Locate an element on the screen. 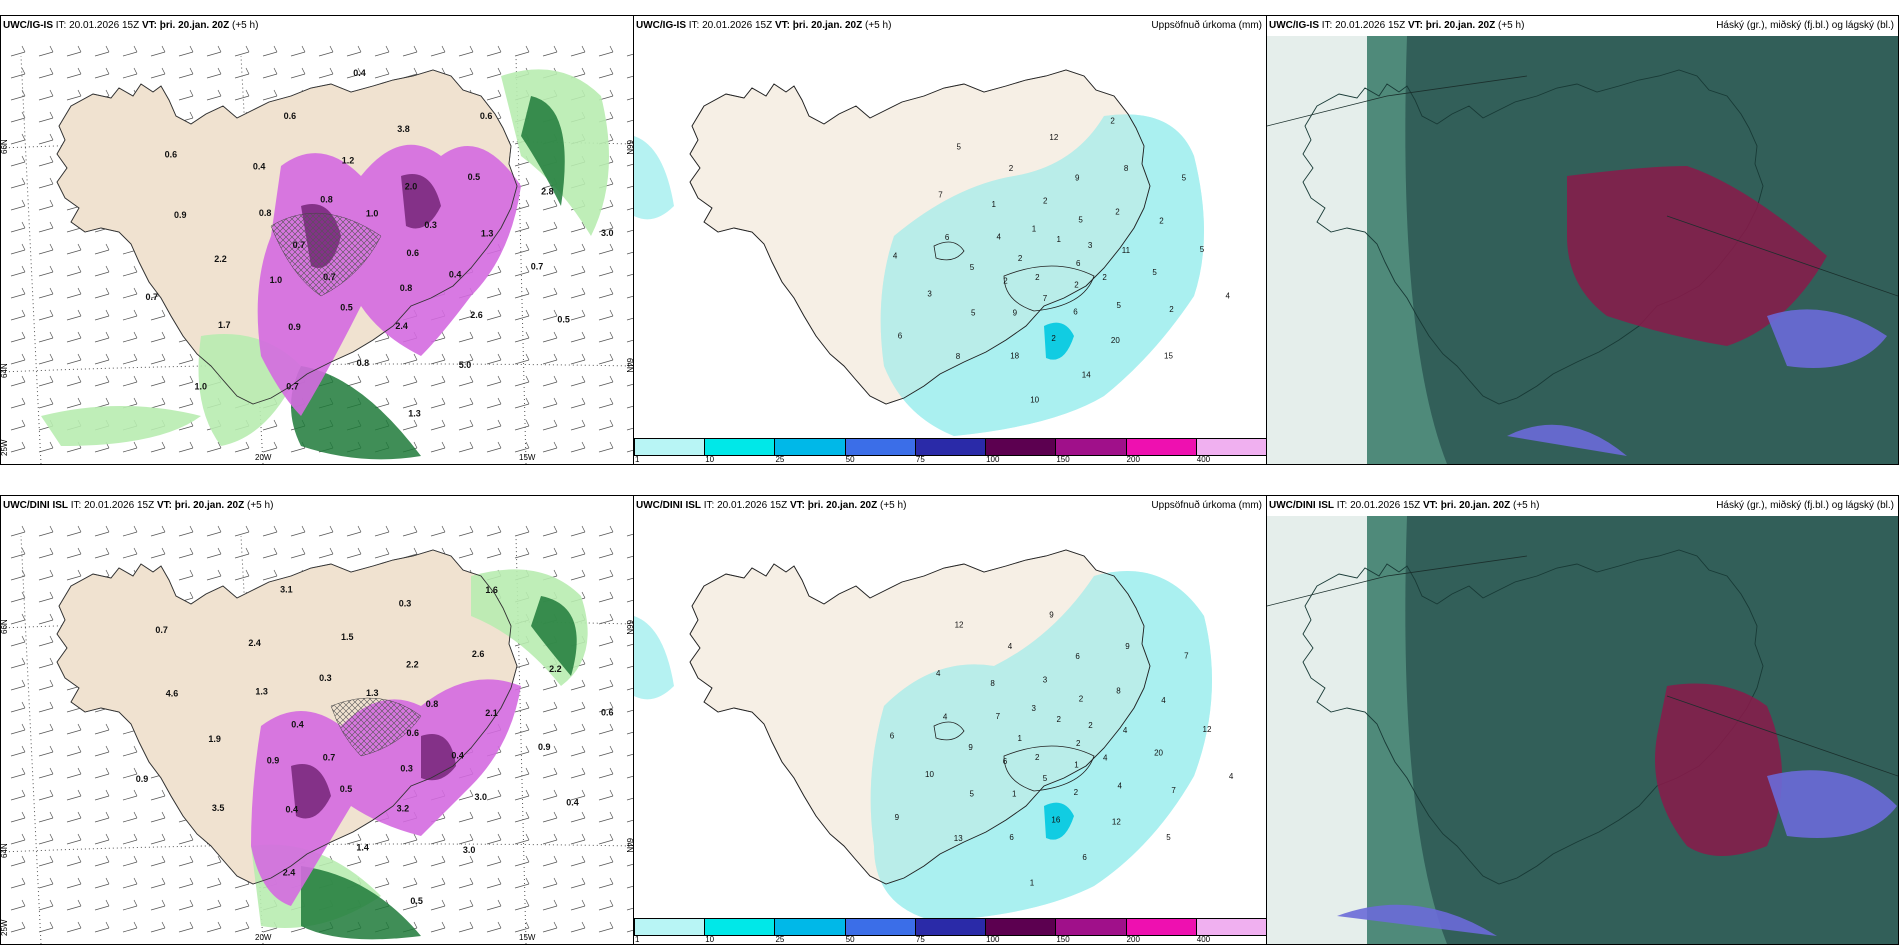 Image resolution: width=1900 pixels, height=950 pixels. rate-label: 0.6 is located at coordinates (413, 253).